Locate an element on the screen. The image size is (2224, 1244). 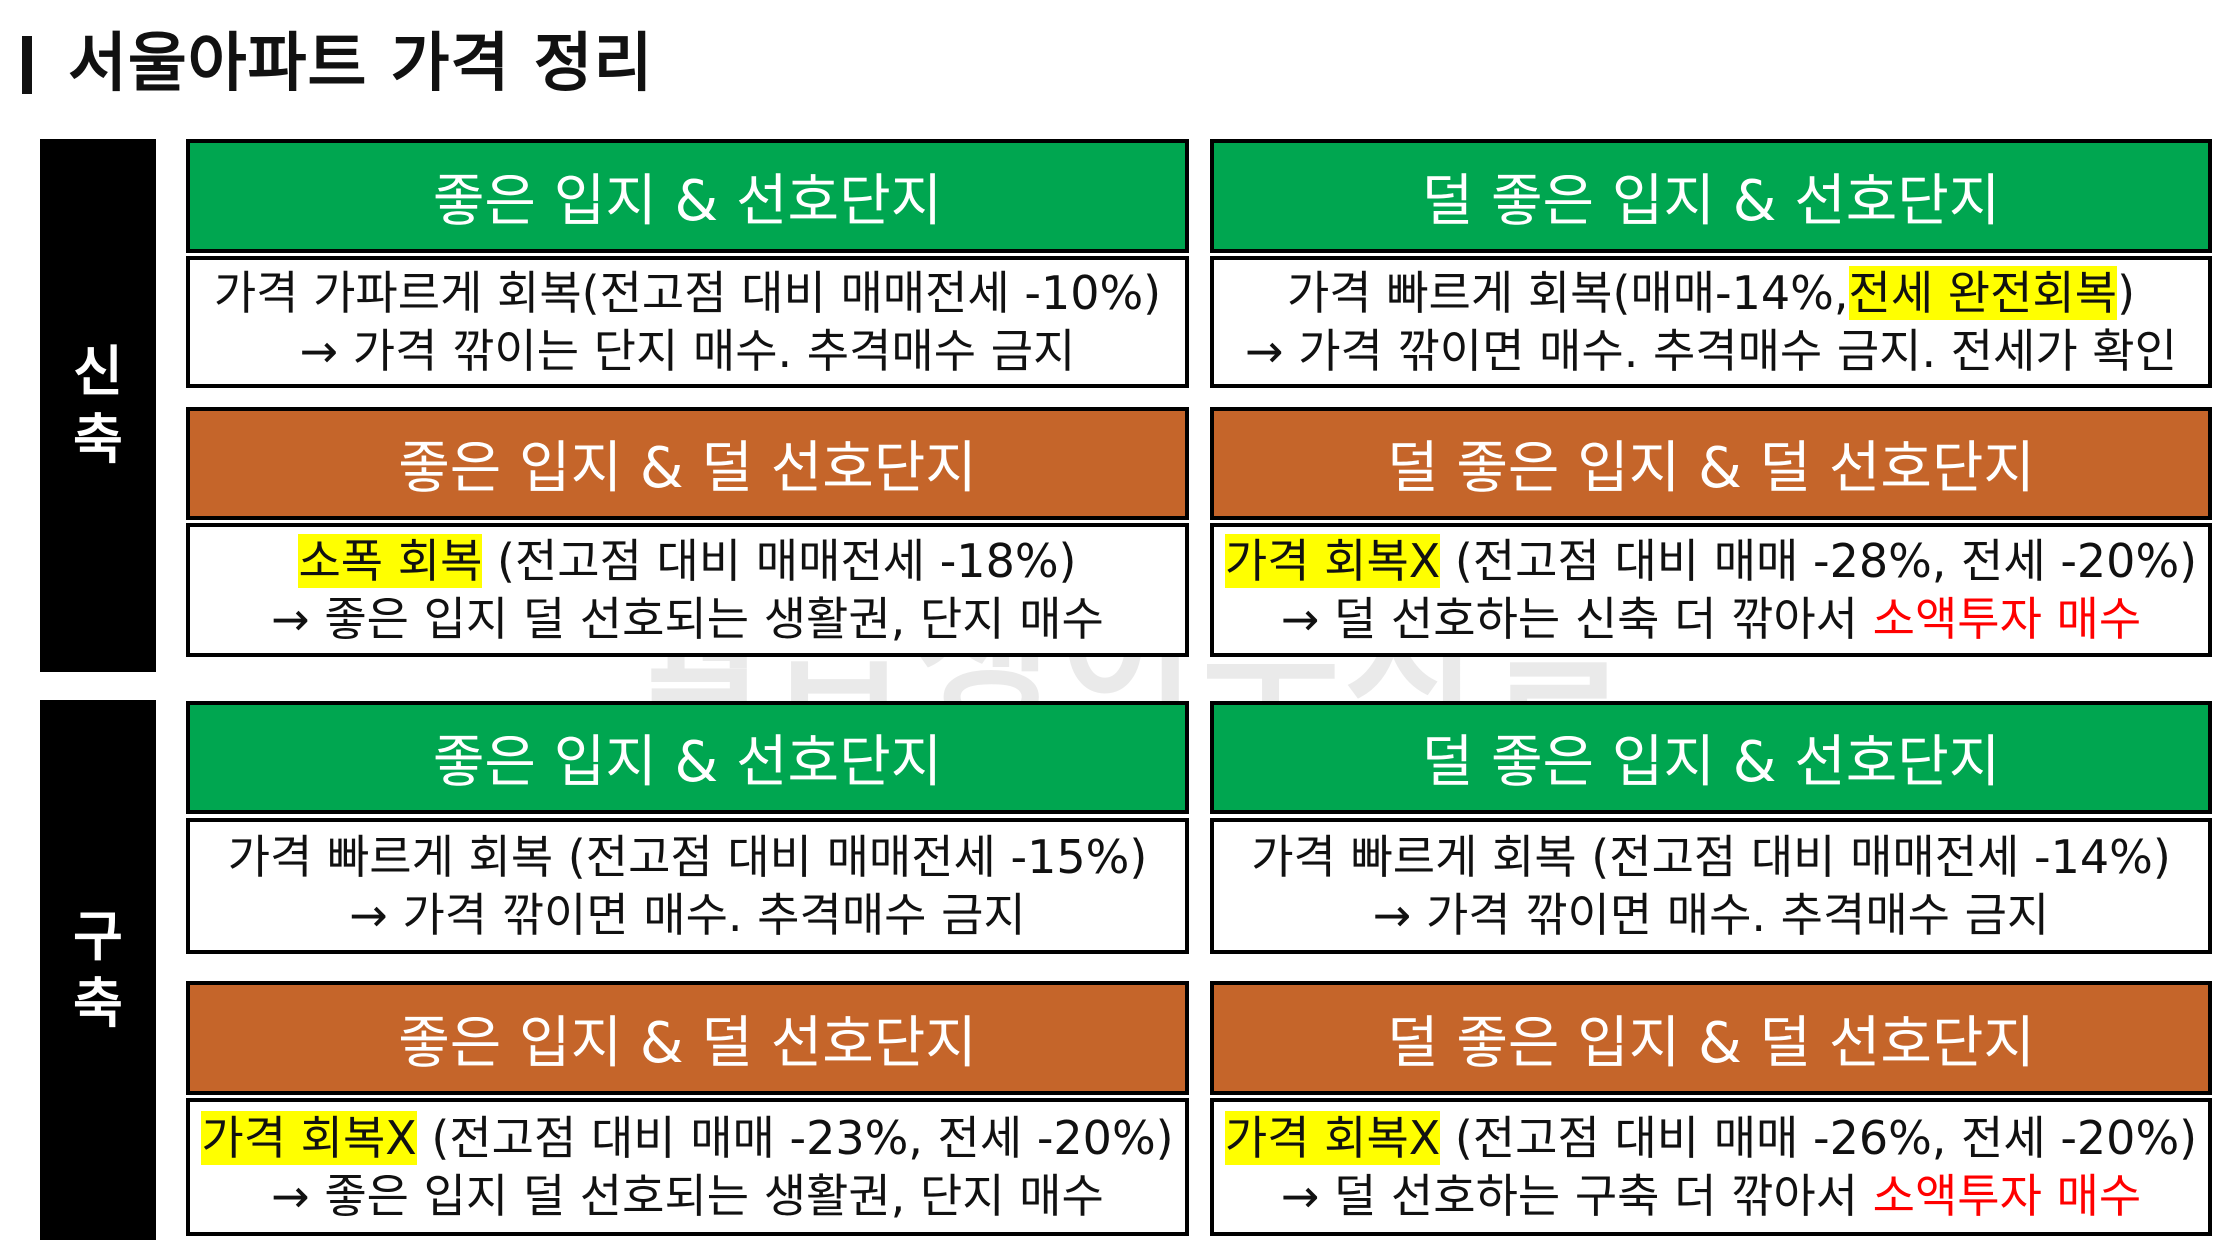
desc-text: ) is located at coordinates (2126, 293).